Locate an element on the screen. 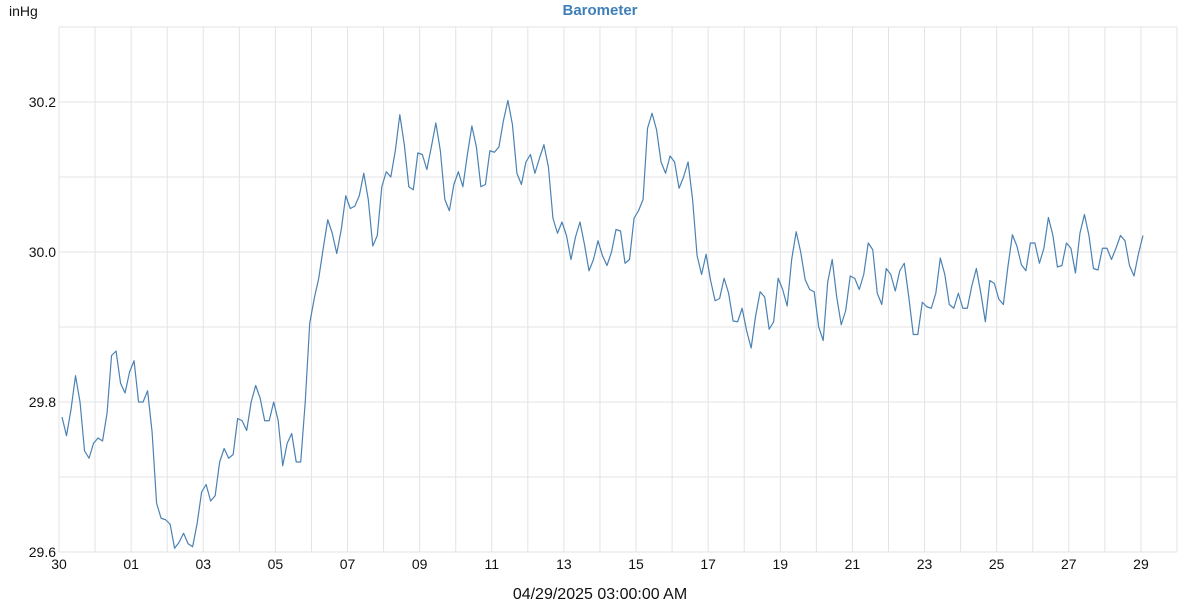 Image resolution: width=1200 pixels, height=600 pixels. x-tick-label: 03 is located at coordinates (203, 564).